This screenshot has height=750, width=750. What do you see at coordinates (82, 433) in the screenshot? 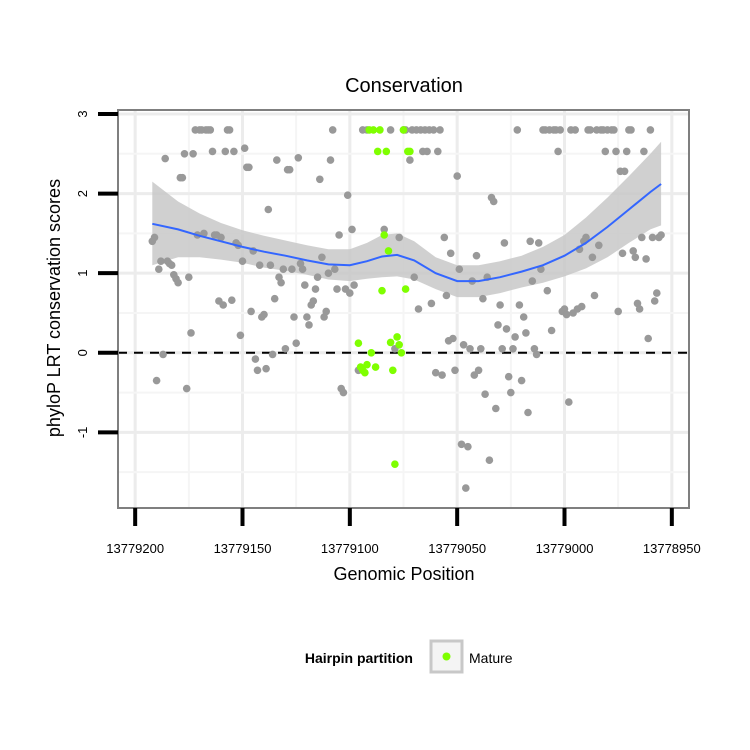
I see `y-tick-label: -1` at bounding box center [82, 433].